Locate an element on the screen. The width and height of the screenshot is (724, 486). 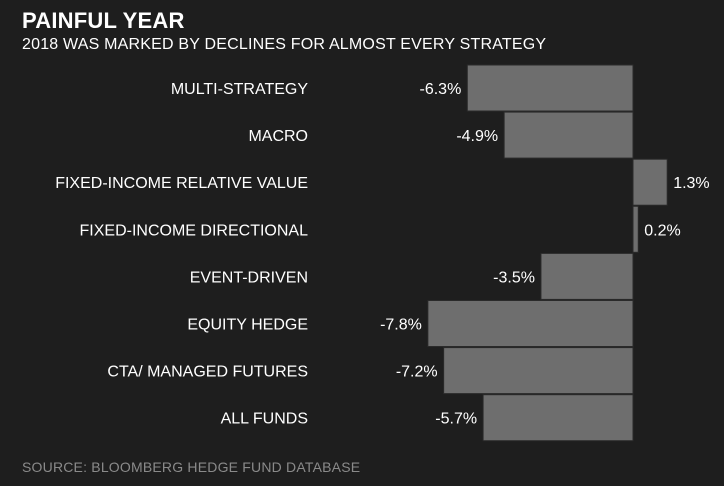
source-note: SOURCE: BLOOMBERG HEDGE FUND DATABASE is located at coordinates (191, 467).